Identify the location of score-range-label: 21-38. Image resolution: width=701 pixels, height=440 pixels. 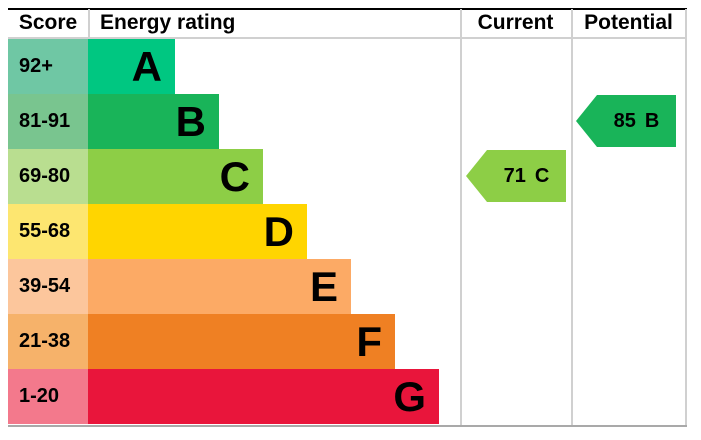
(45, 341).